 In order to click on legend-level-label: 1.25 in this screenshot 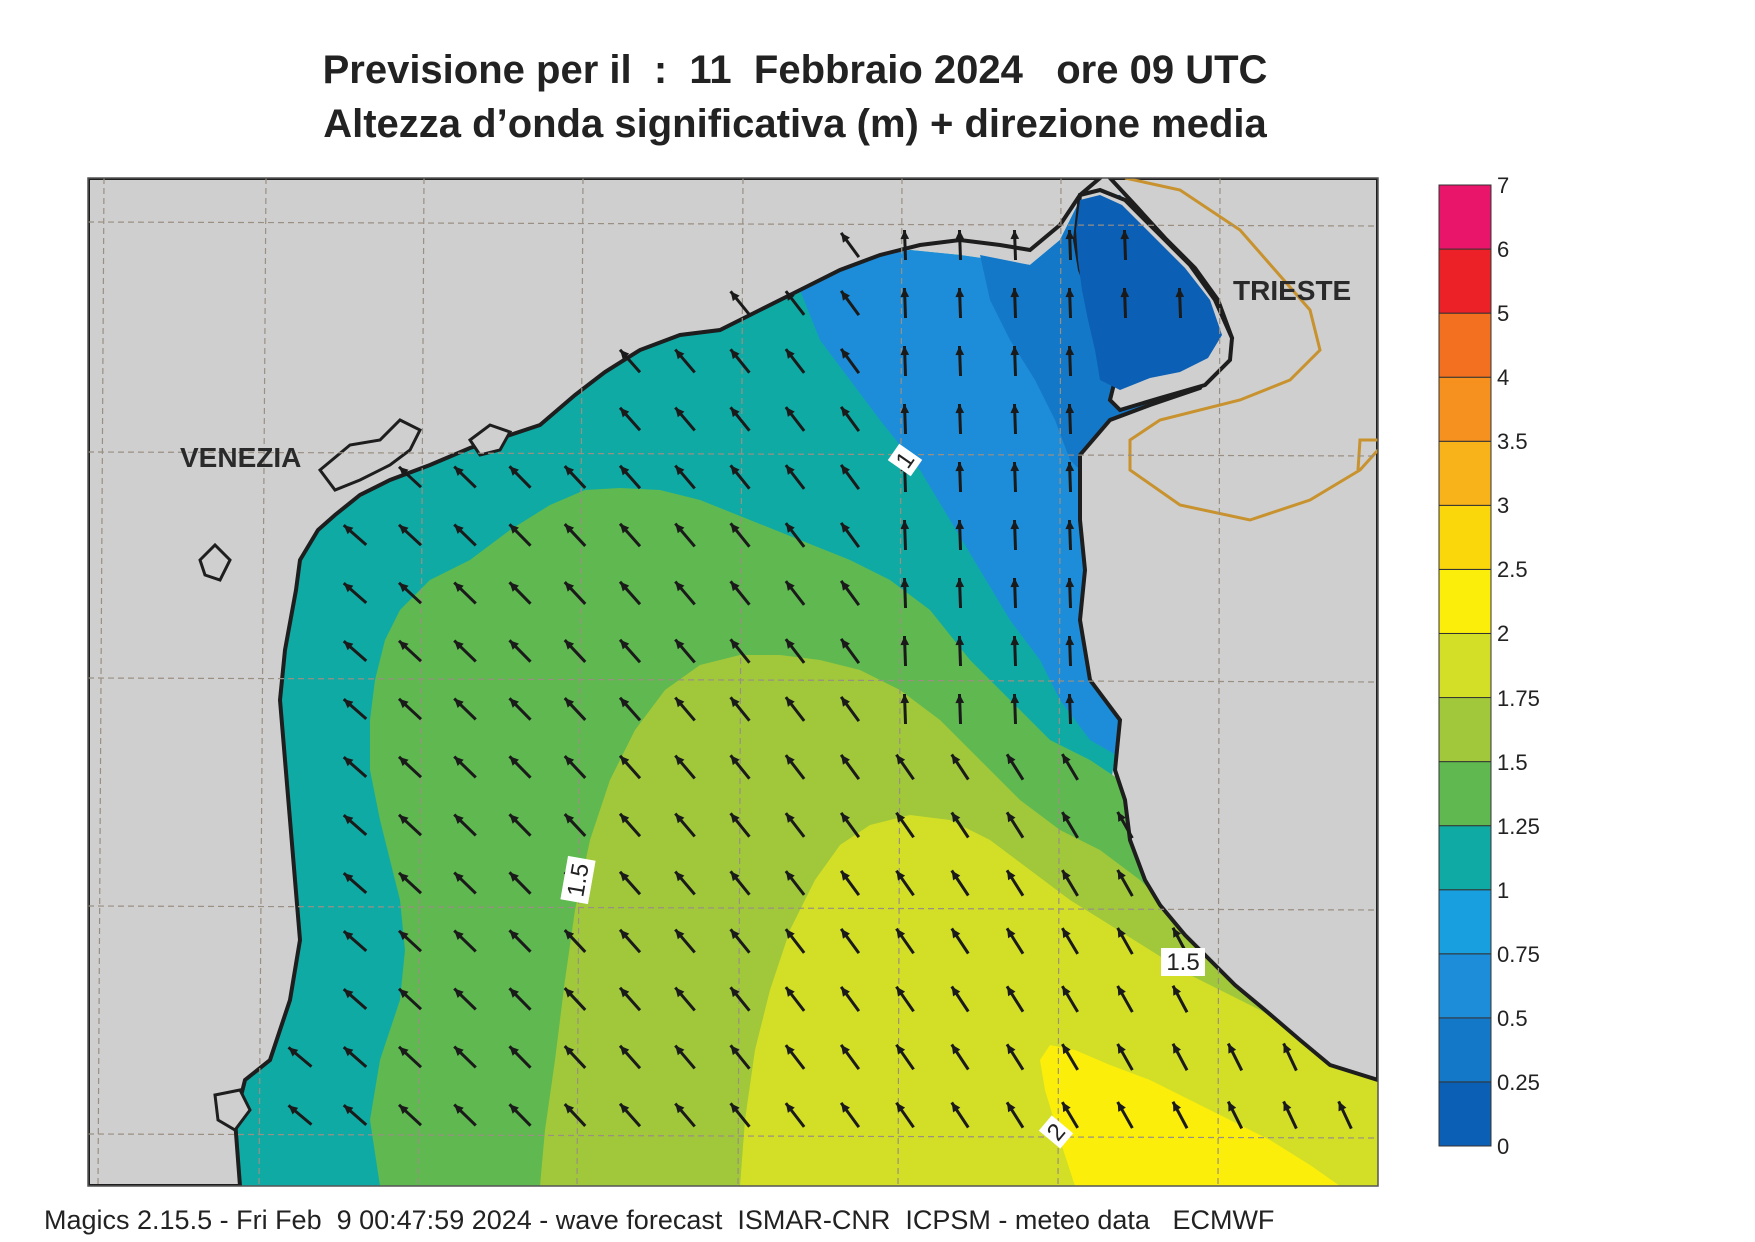, I will do `click(1518, 826)`.